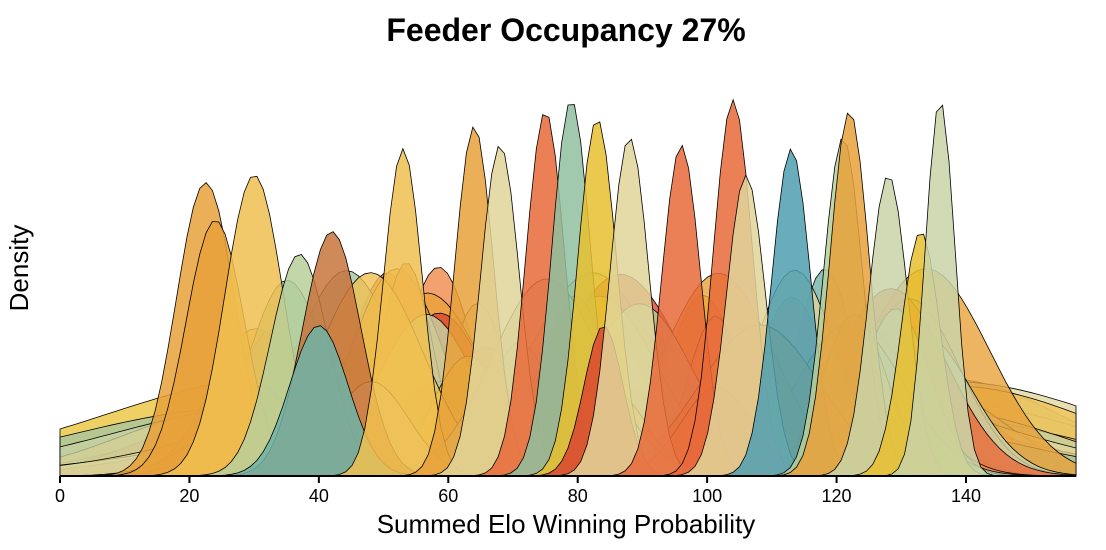 The width and height of the screenshot is (1106, 550). What do you see at coordinates (60, 496) in the screenshot?
I see `x-tick-label-0: 0` at bounding box center [60, 496].